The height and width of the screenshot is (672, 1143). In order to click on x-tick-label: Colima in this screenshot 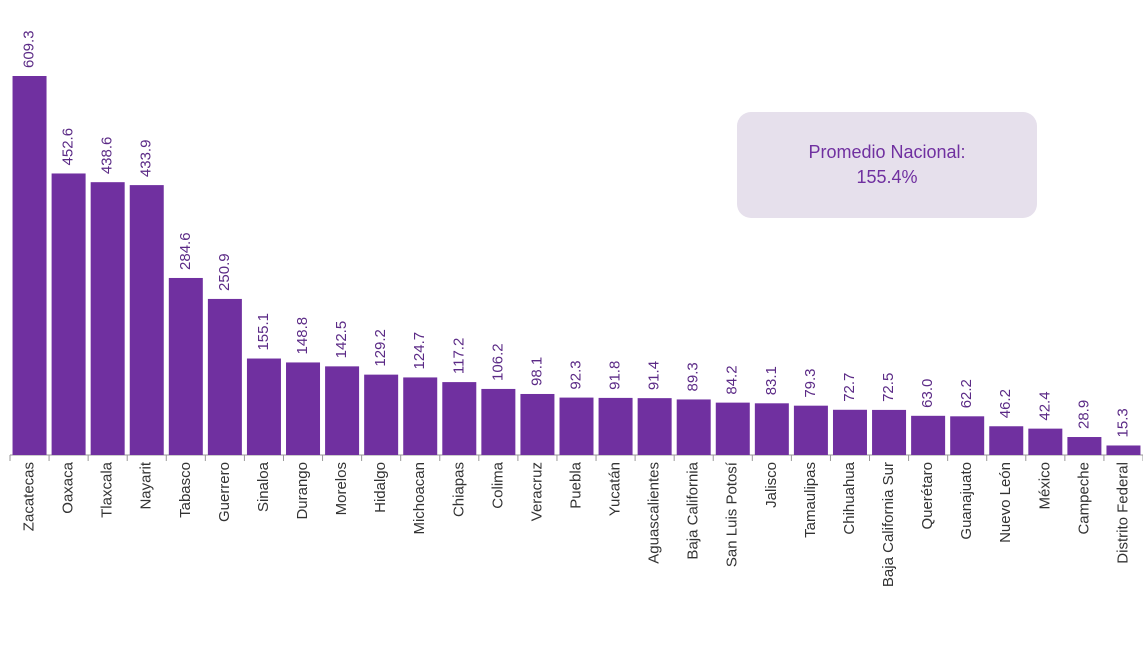, I will do `click(497, 484)`.